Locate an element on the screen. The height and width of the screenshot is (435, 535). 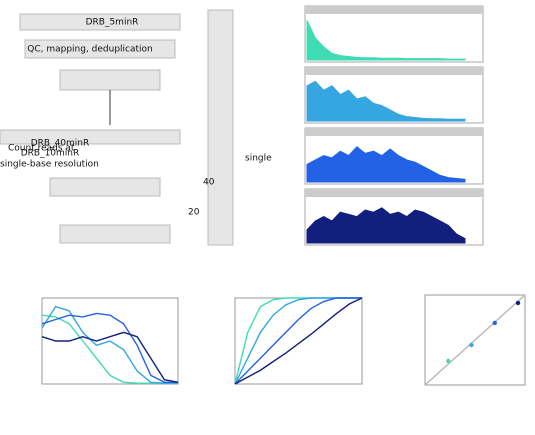
sample-label: DRB_40minR is located at coordinates (60, 144).